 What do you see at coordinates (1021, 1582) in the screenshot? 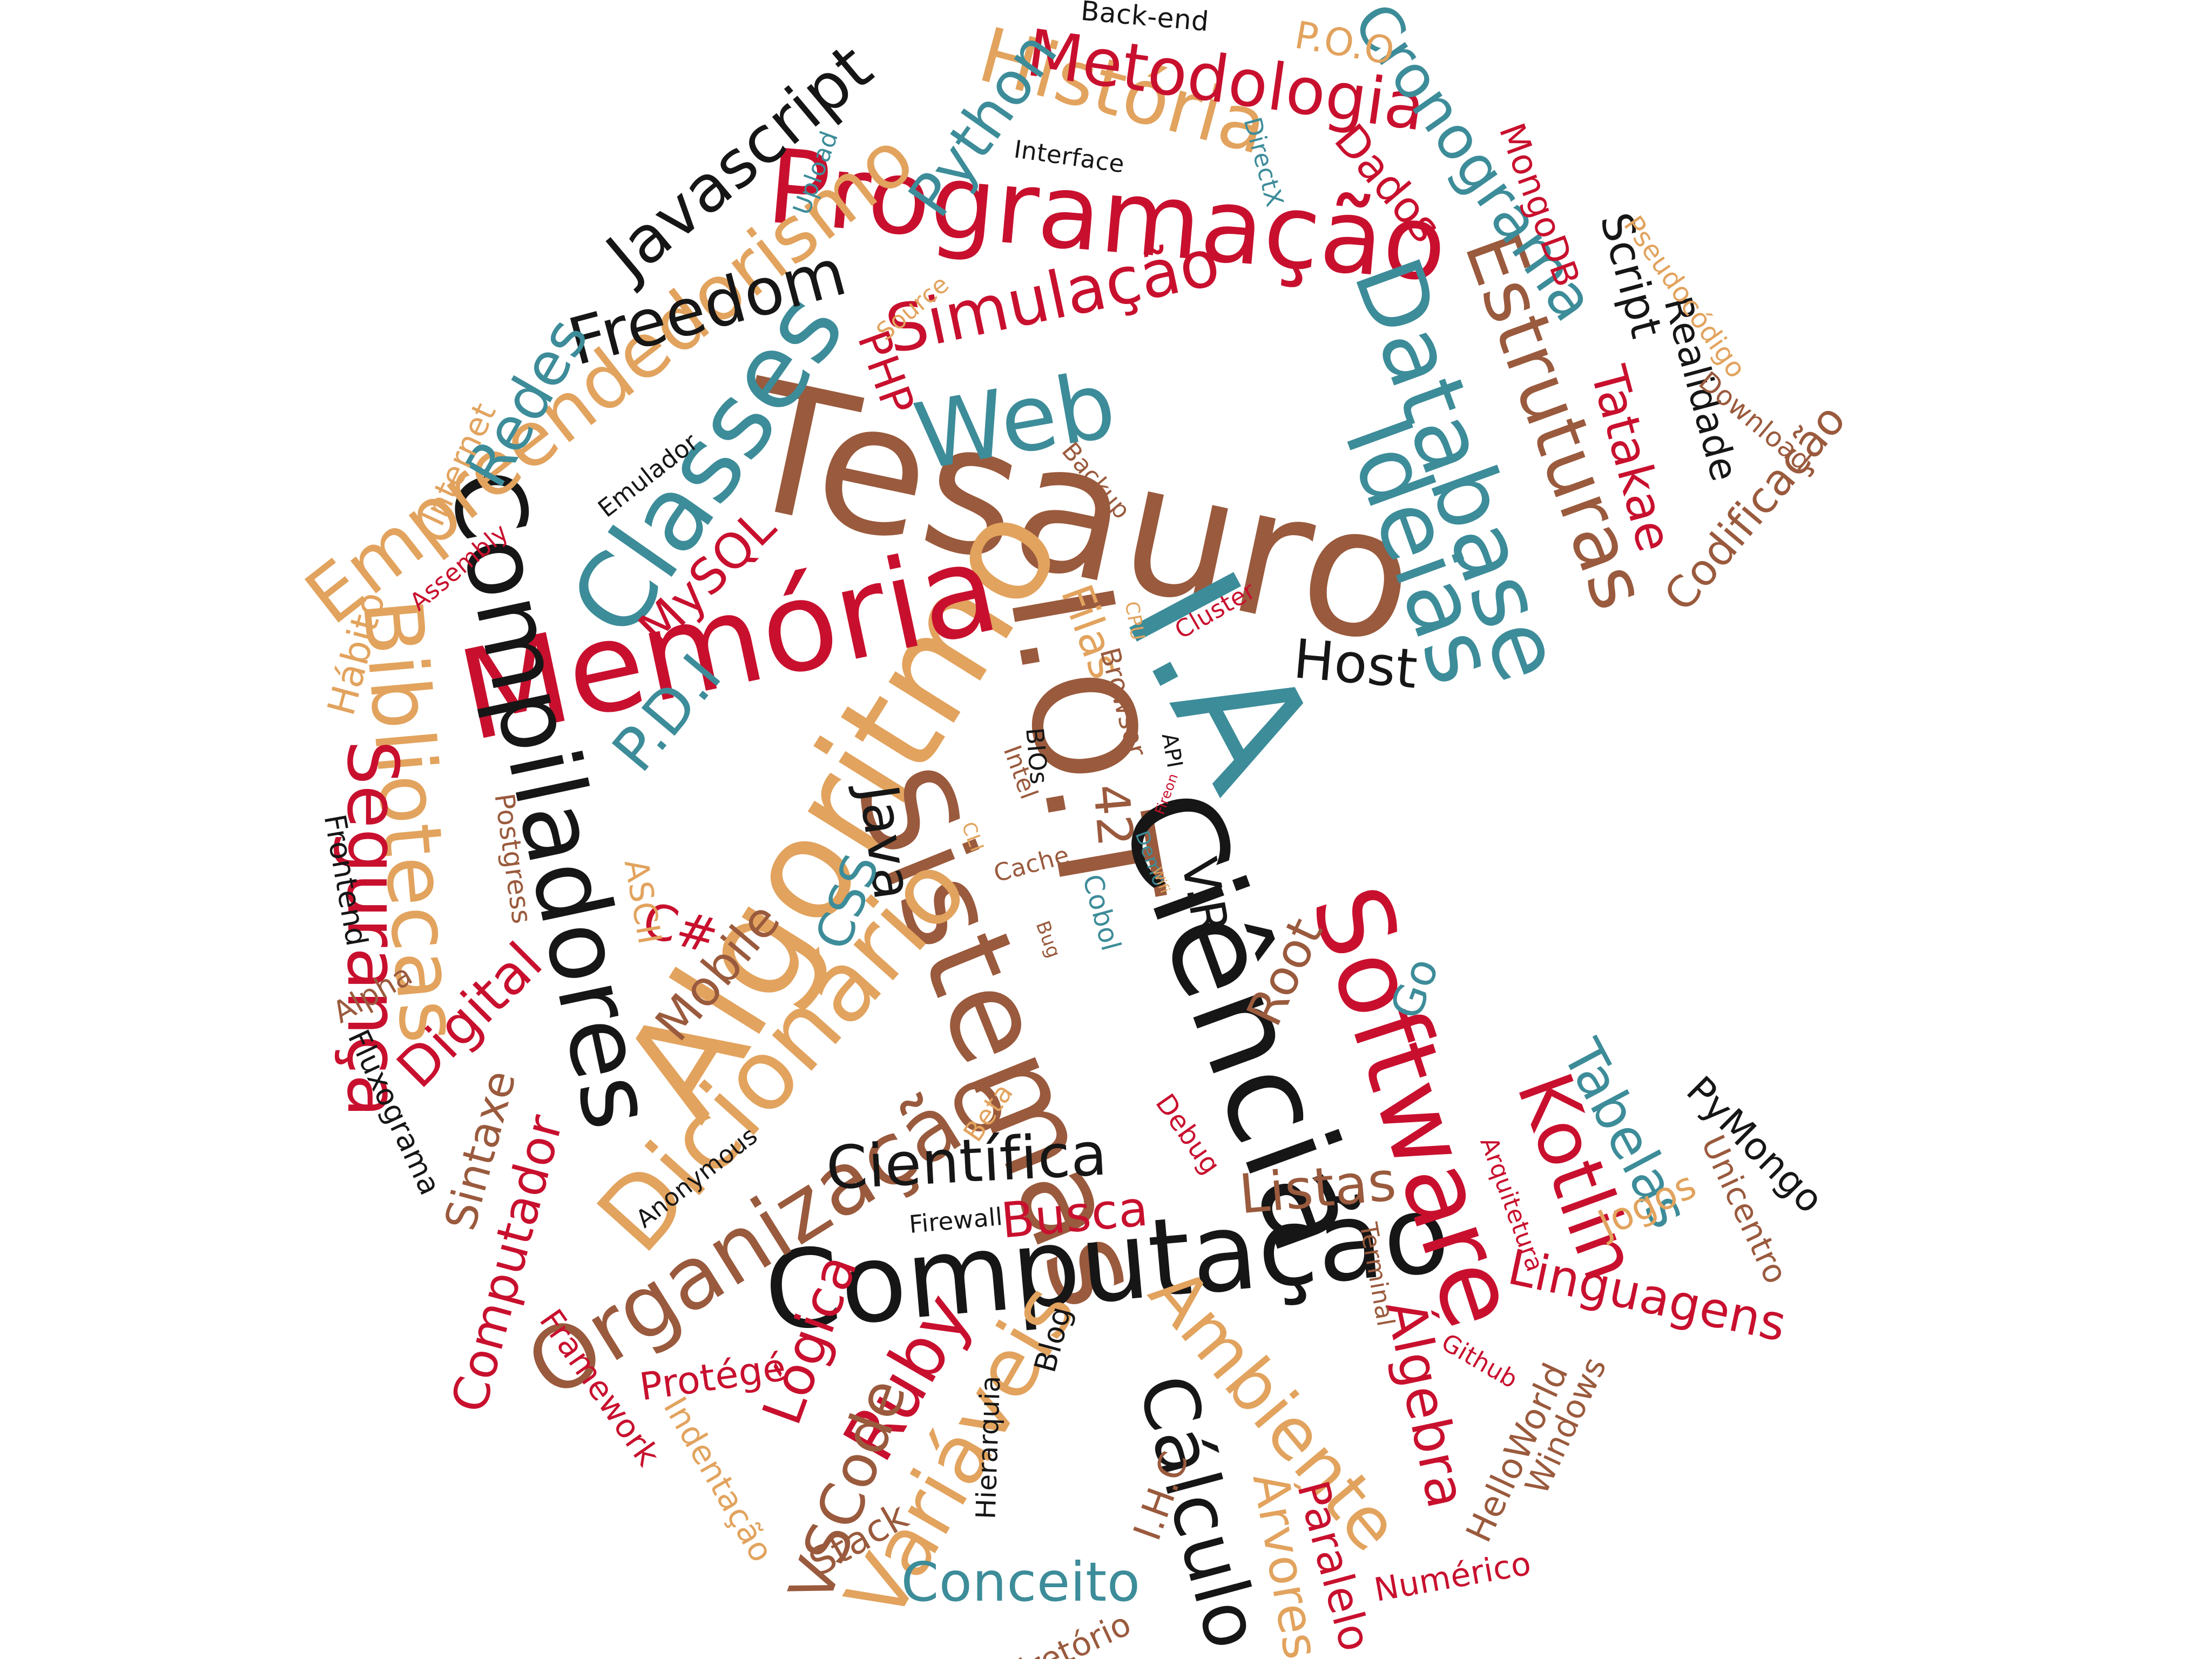
I see `word-conceito: Conceito` at bounding box center [1021, 1582].